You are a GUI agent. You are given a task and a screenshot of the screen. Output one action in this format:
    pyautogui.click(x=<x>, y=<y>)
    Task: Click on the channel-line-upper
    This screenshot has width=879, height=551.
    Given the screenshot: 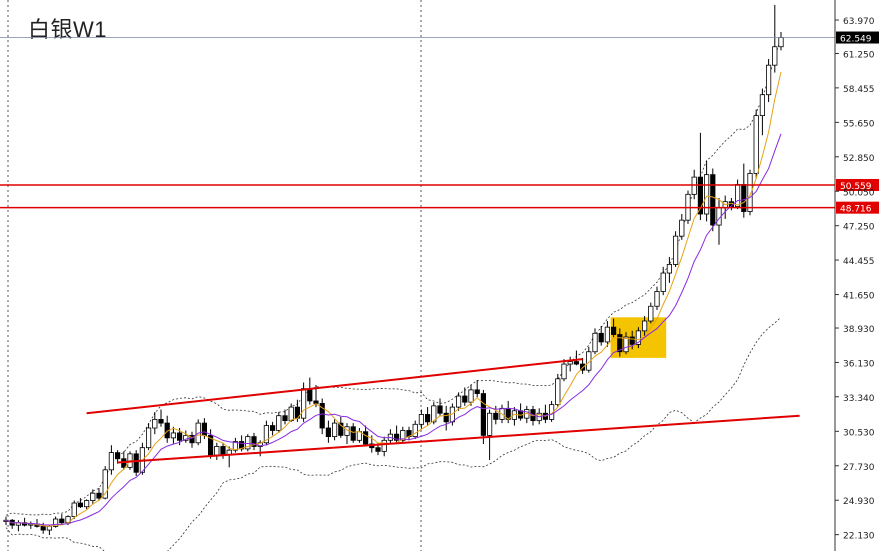 What is the action you would take?
    pyautogui.click(x=334, y=386)
    